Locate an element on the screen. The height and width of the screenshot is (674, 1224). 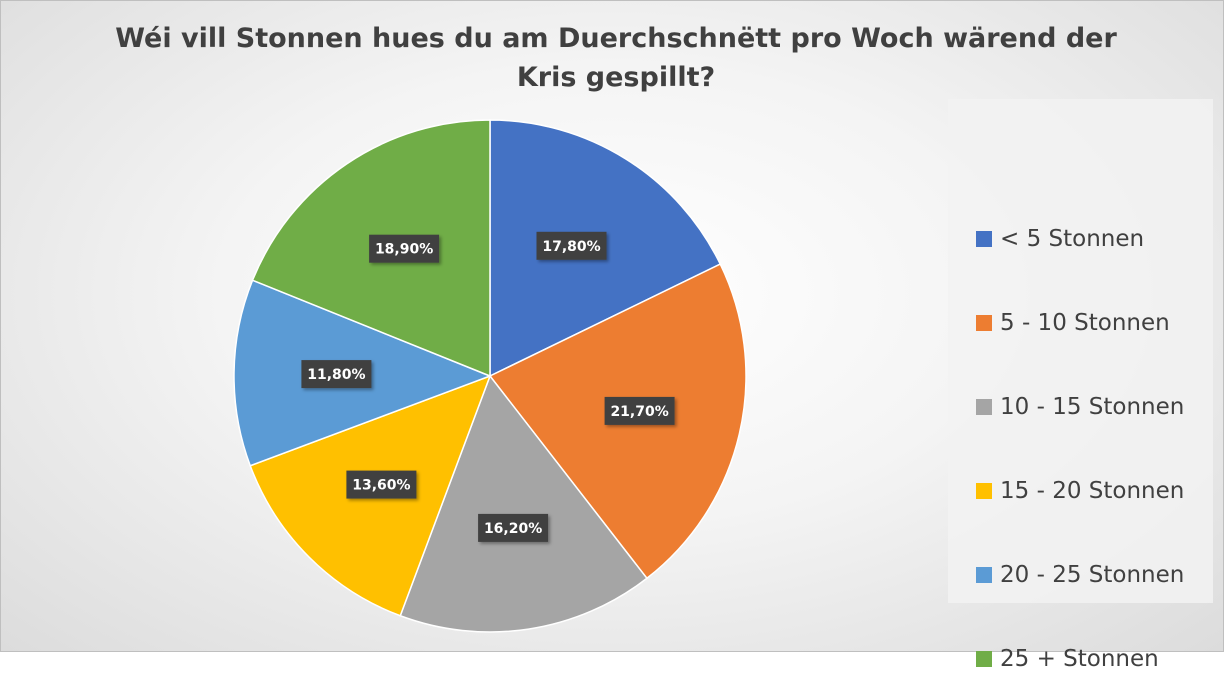
legend-item-15-20: 15 - 20 Stonnen is located at coordinates (1080, 491).